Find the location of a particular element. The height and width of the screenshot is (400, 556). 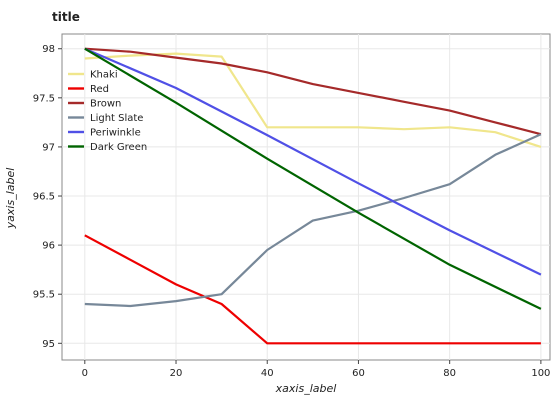

x-tick-label: 0 is located at coordinates (85, 373).